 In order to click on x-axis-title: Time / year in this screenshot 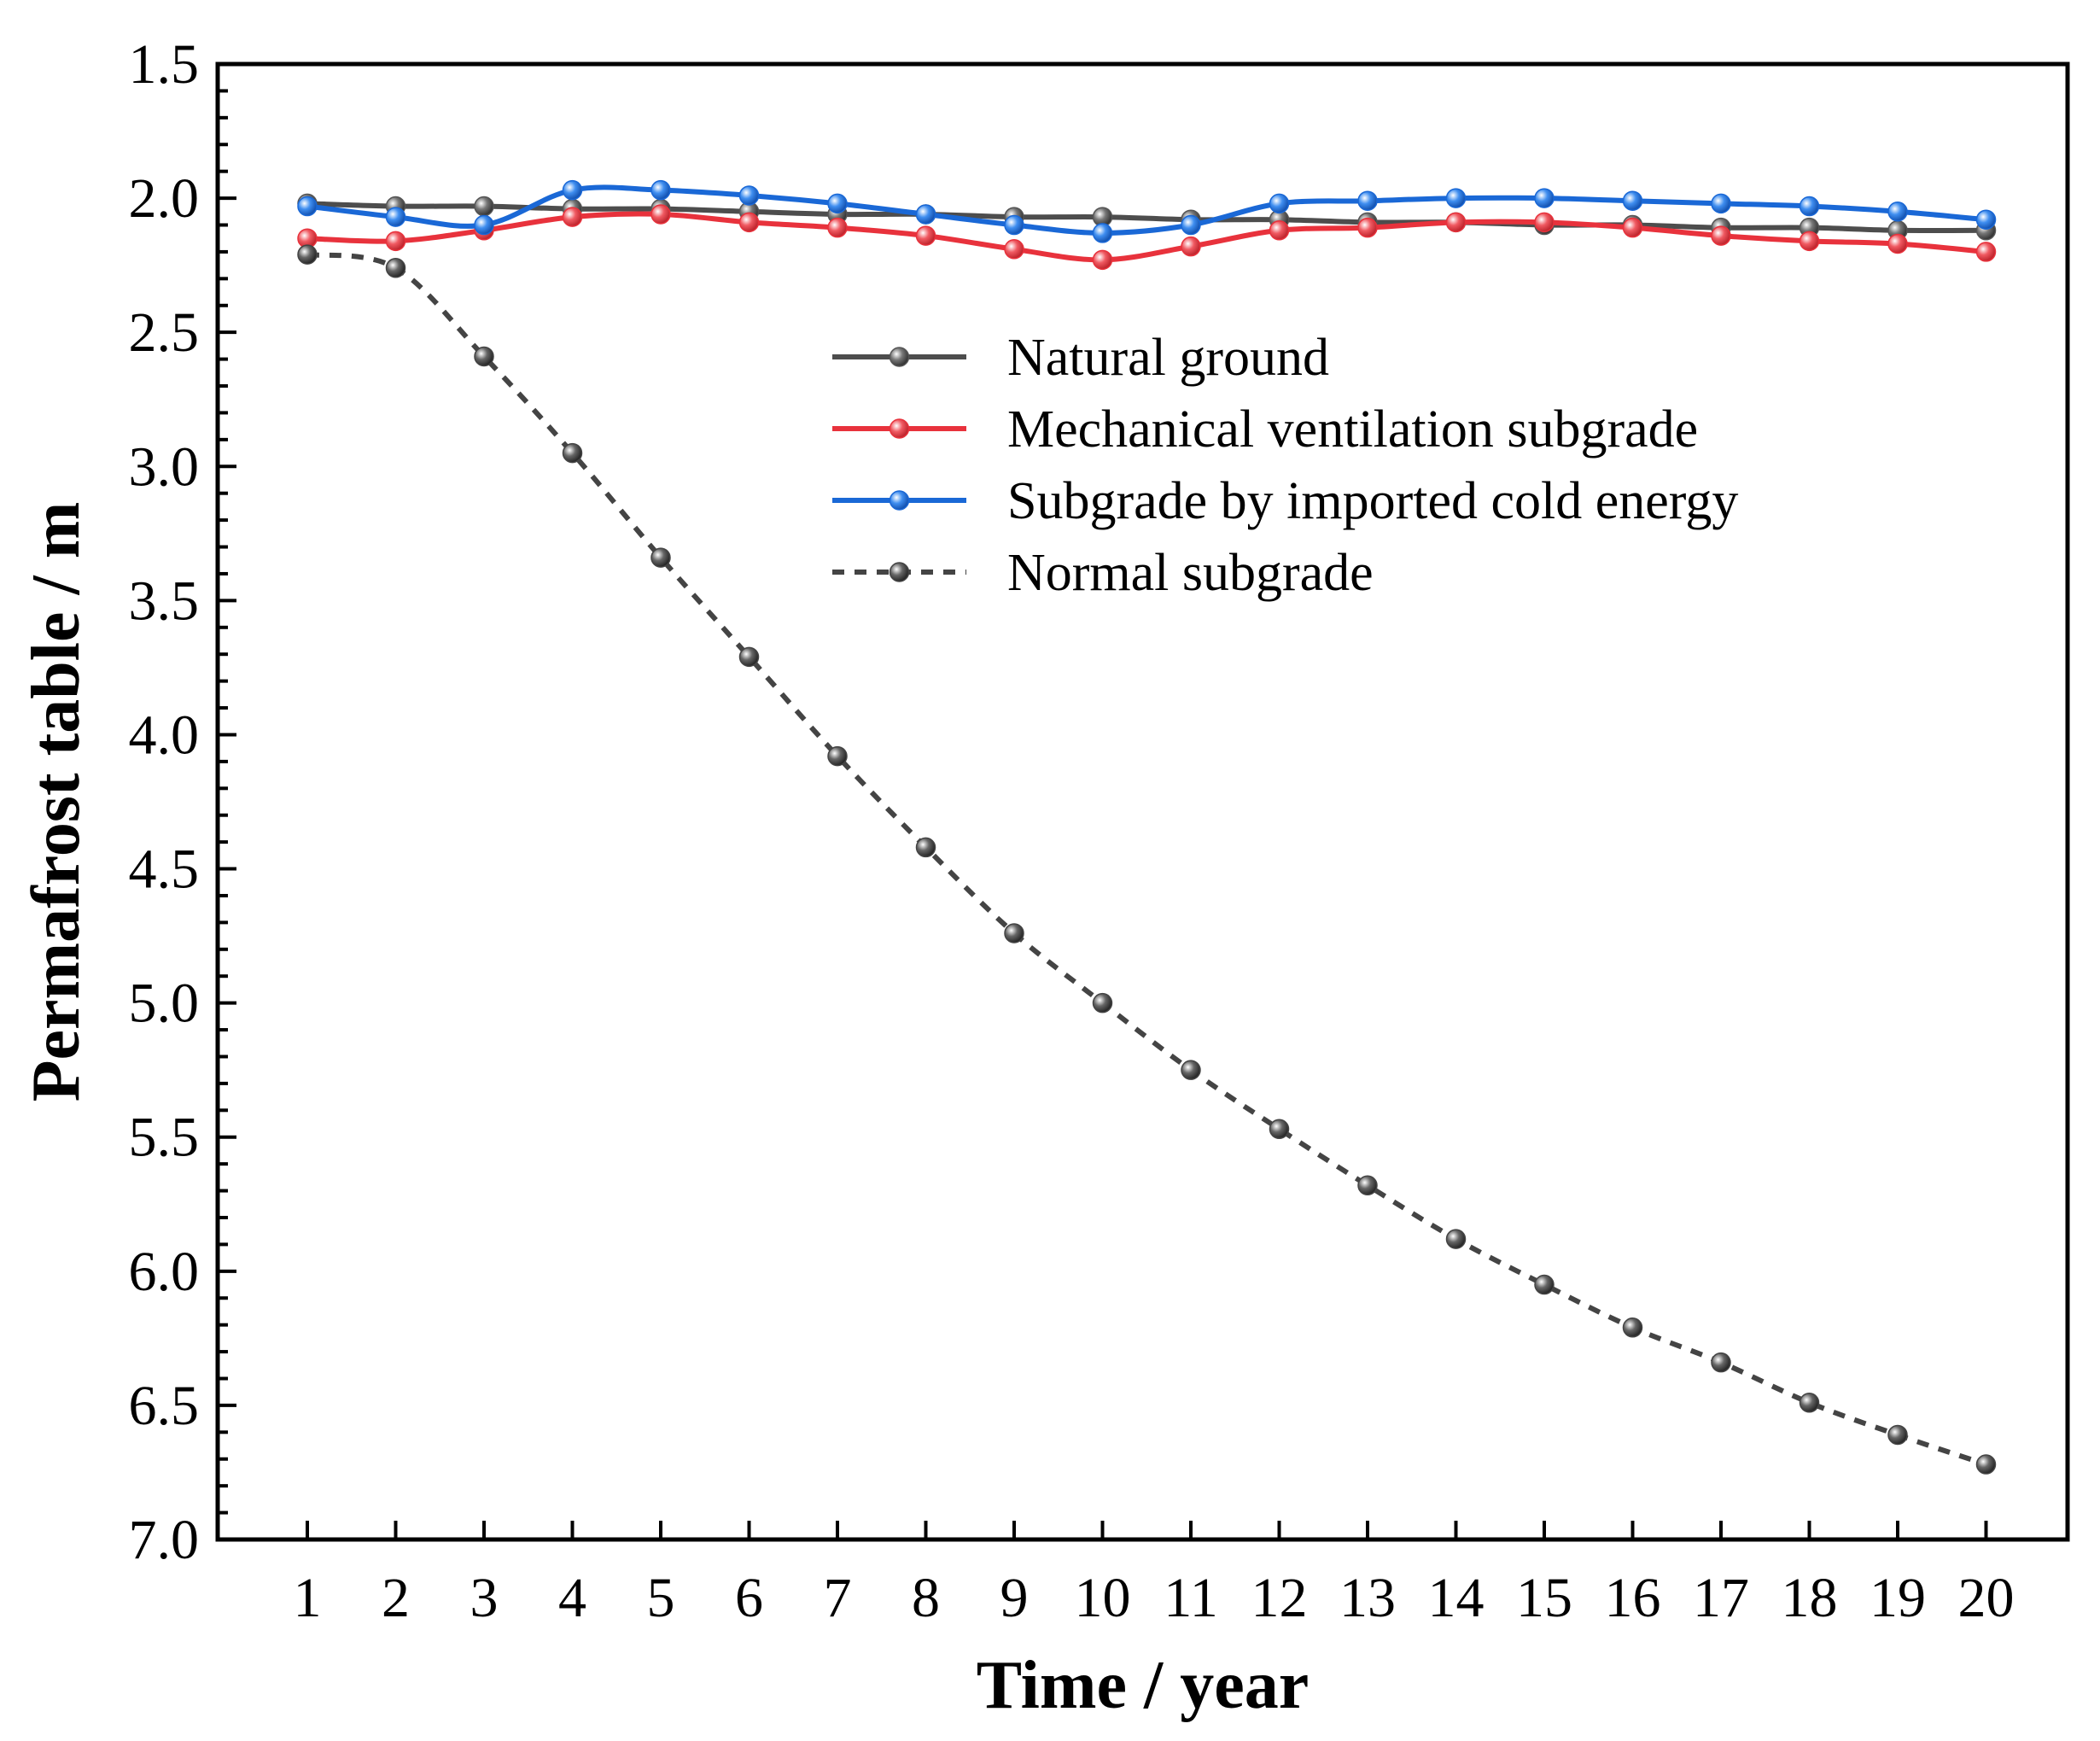, I will do `click(1143, 1685)`.